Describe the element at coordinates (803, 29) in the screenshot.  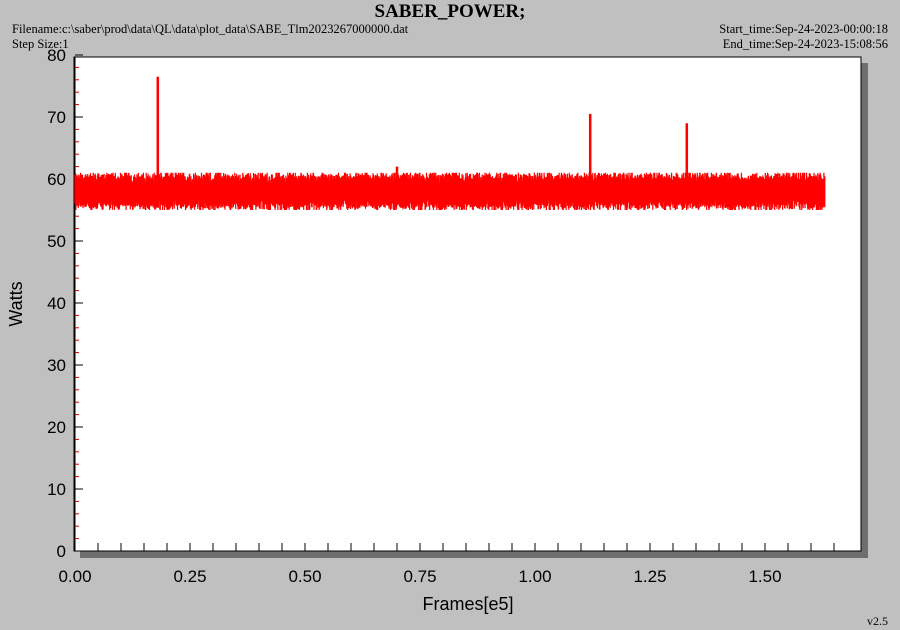
I see `start-time-label: Start_time:Sep-24-2023-00:00:18` at that location.